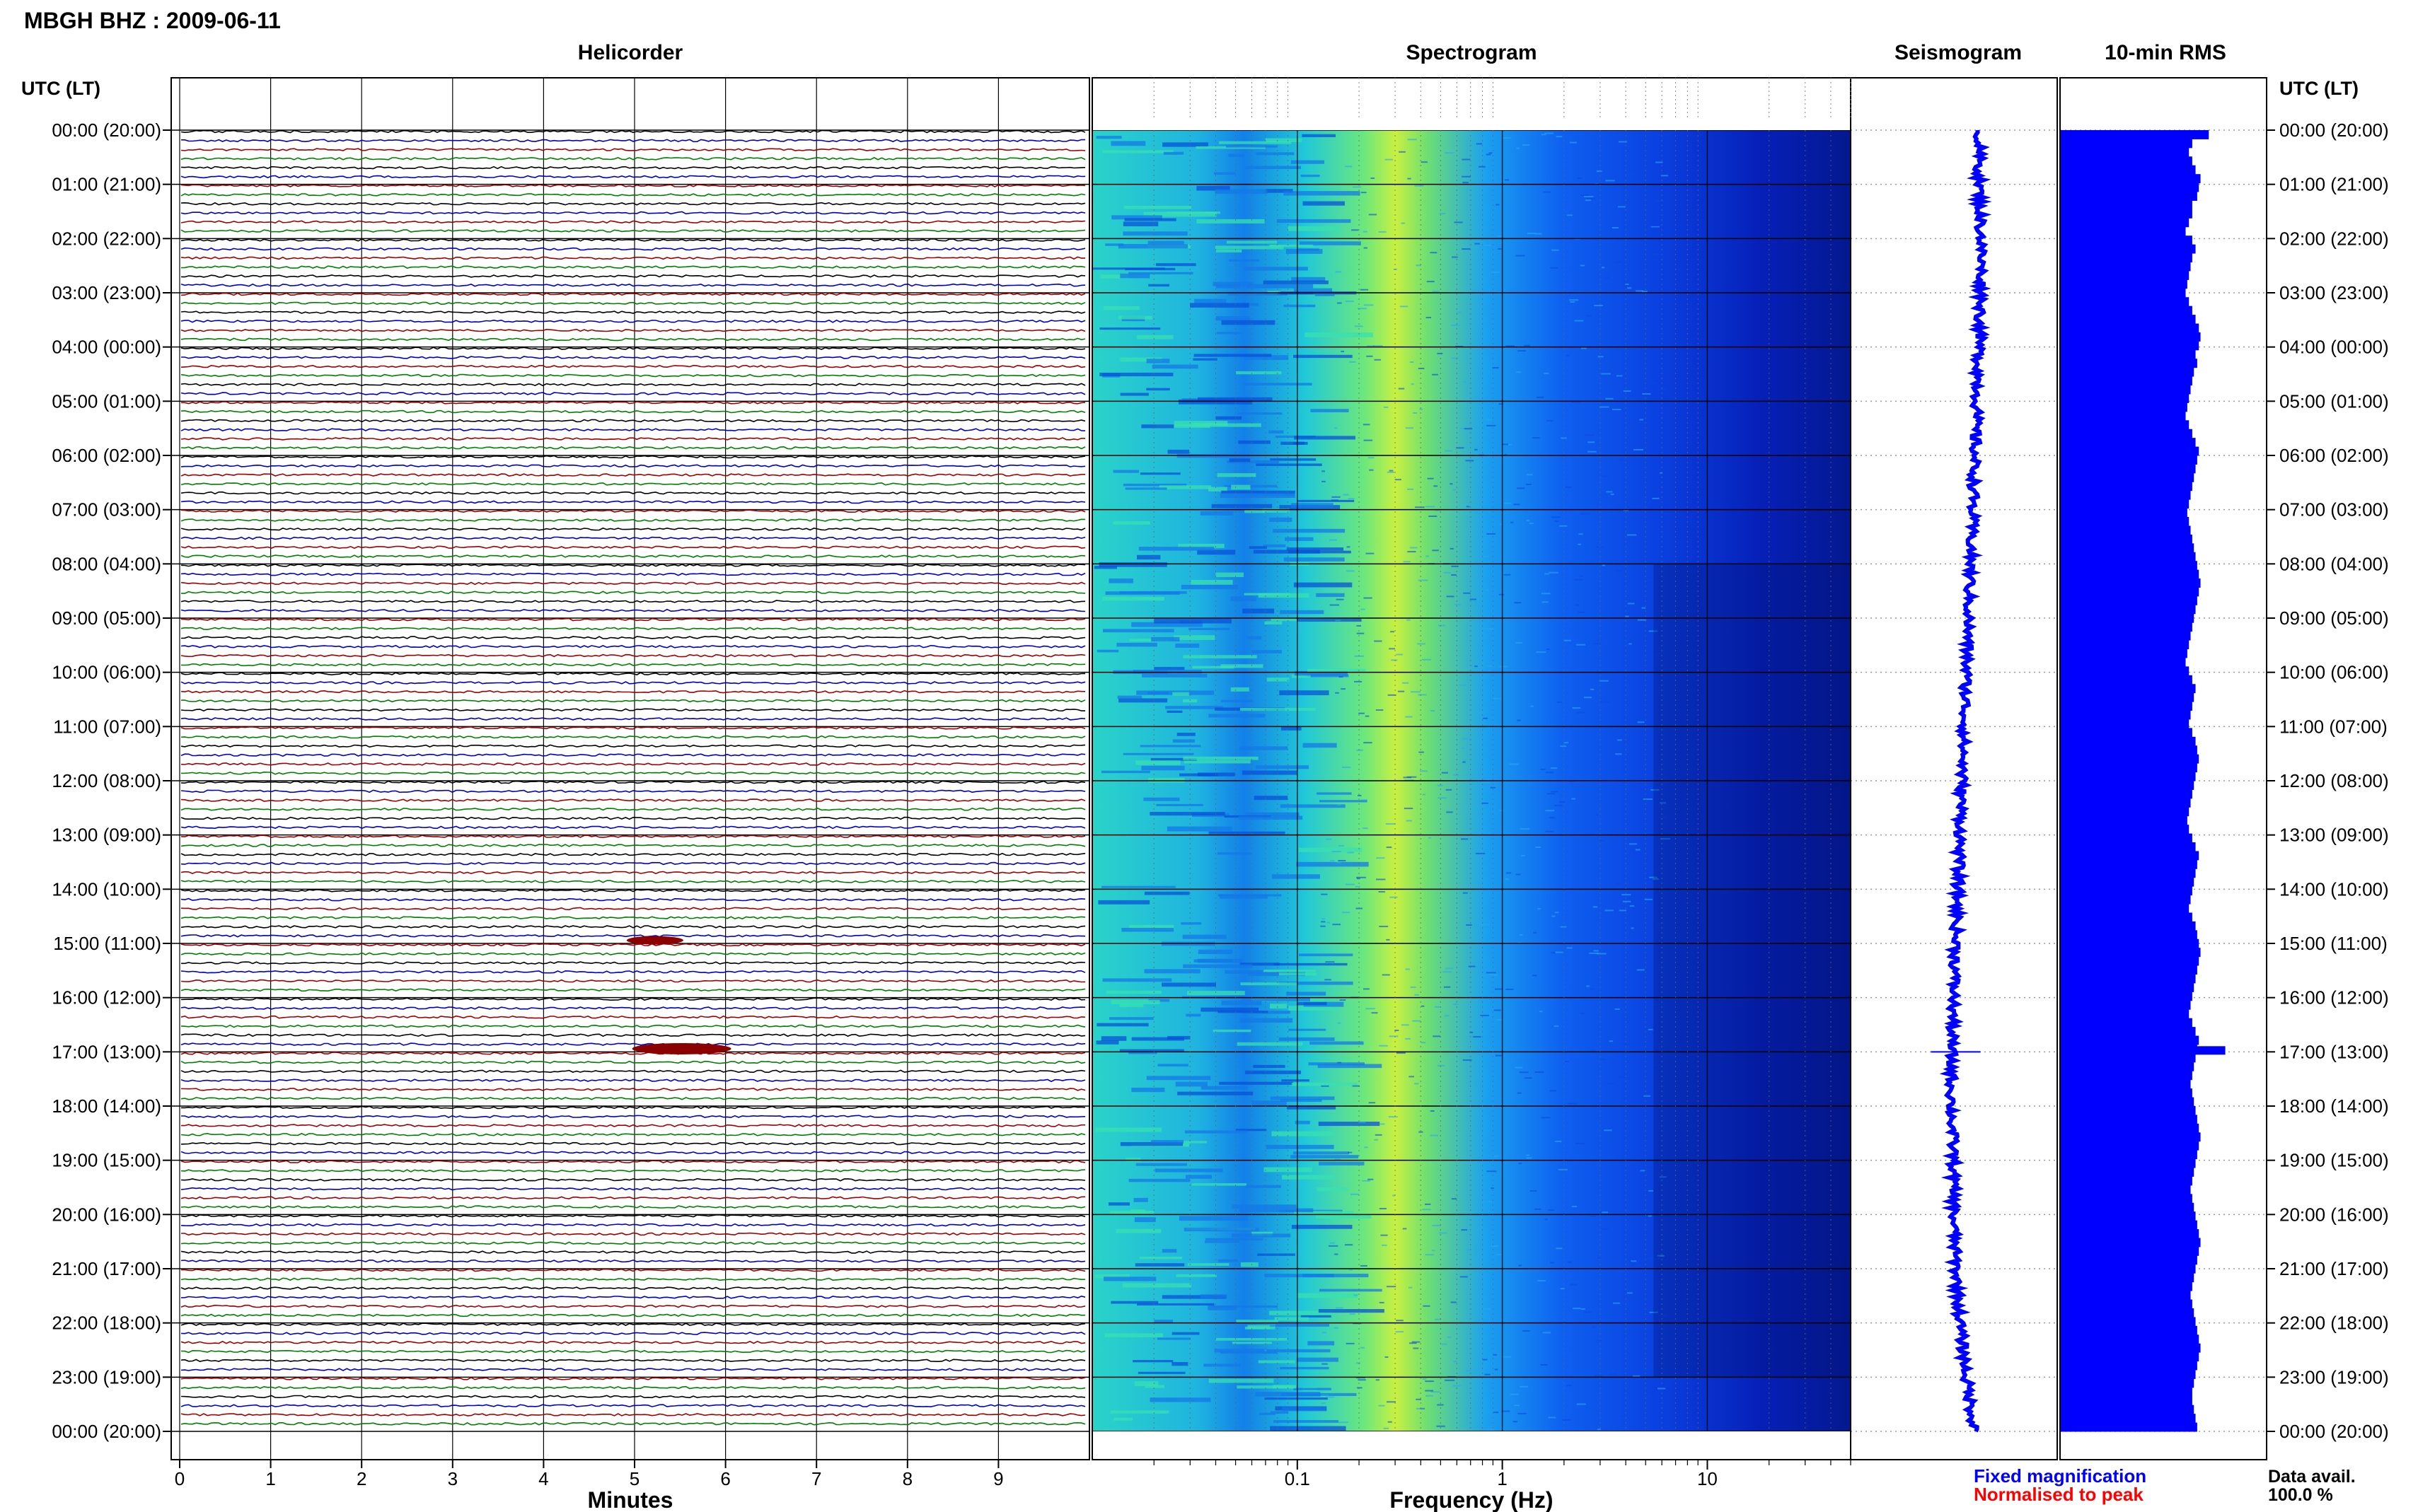 This screenshot has height=1512, width=2418. What do you see at coordinates (106, 1377) in the screenshot?
I see `time-label-left: 23:00 (19:00)` at bounding box center [106, 1377].